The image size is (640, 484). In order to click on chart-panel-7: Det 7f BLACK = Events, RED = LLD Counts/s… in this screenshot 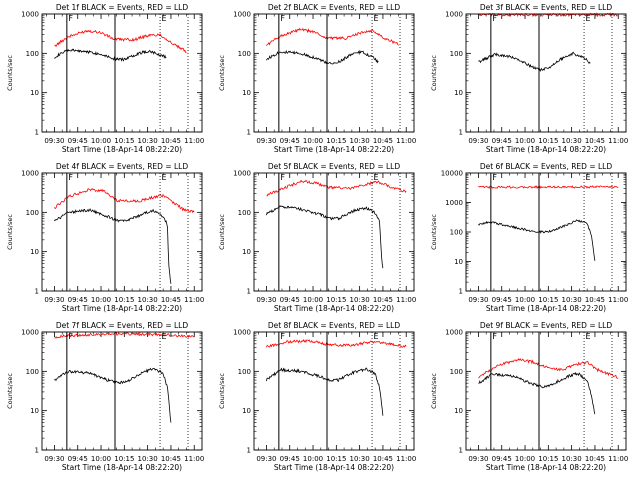, I will do `click(105, 396)`.